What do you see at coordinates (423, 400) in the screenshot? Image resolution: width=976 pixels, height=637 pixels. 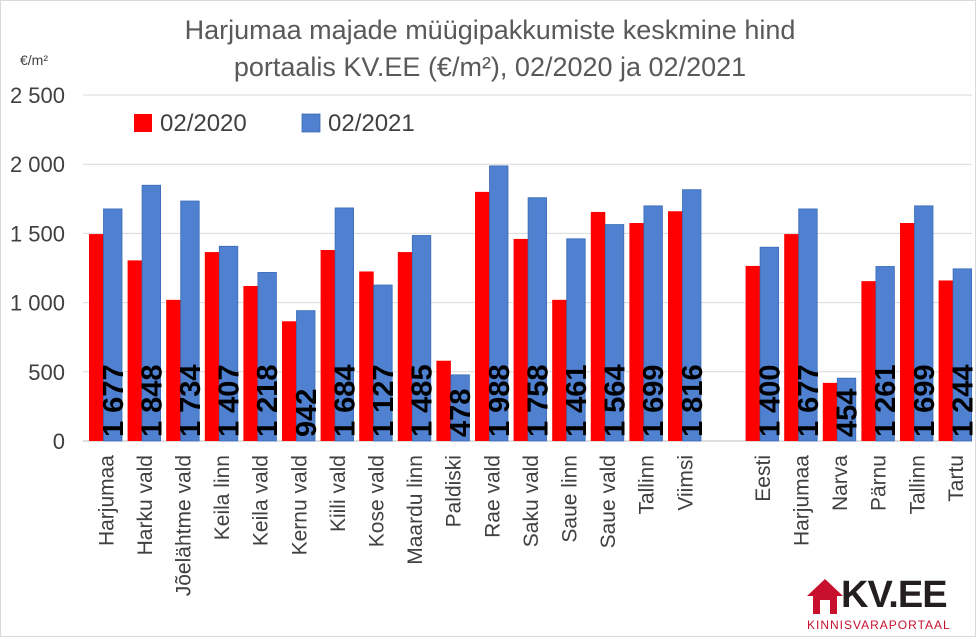 I see `data-label: 1 485` at bounding box center [423, 400].